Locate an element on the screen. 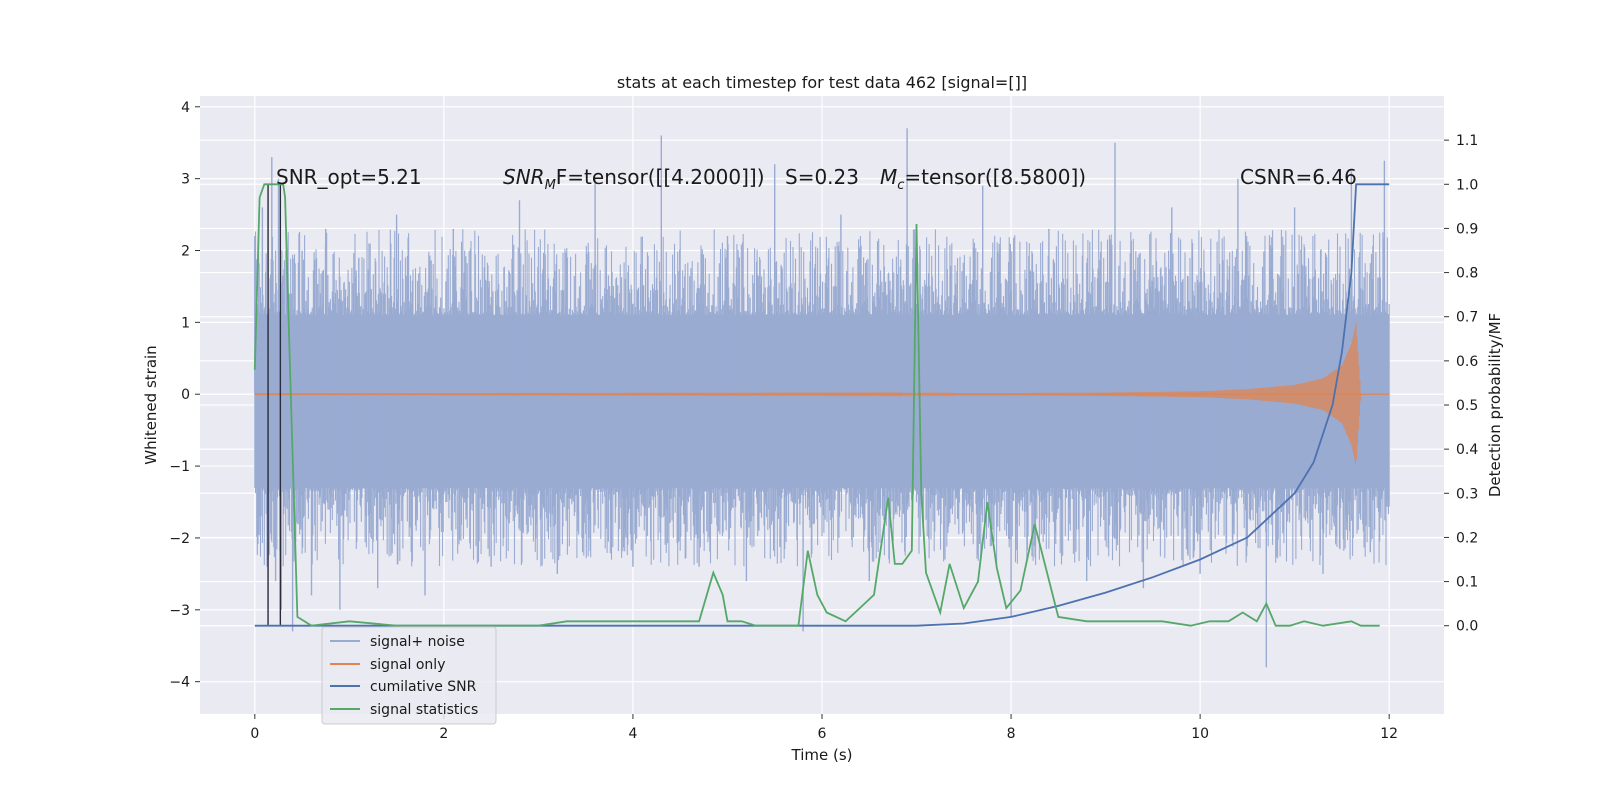 The height and width of the screenshot is (800, 1600). annotation-s-stat: S=0.23 is located at coordinates (822, 177).